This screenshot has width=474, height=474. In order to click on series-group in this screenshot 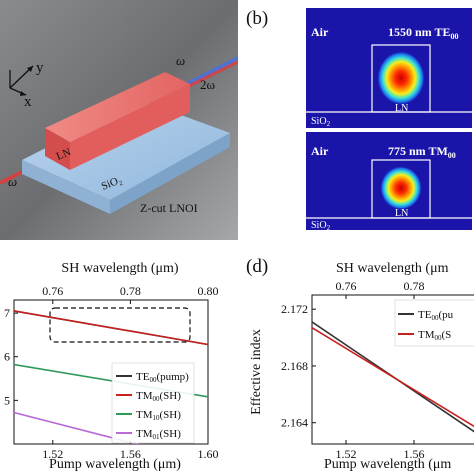, I will do `click(393, 377)`.